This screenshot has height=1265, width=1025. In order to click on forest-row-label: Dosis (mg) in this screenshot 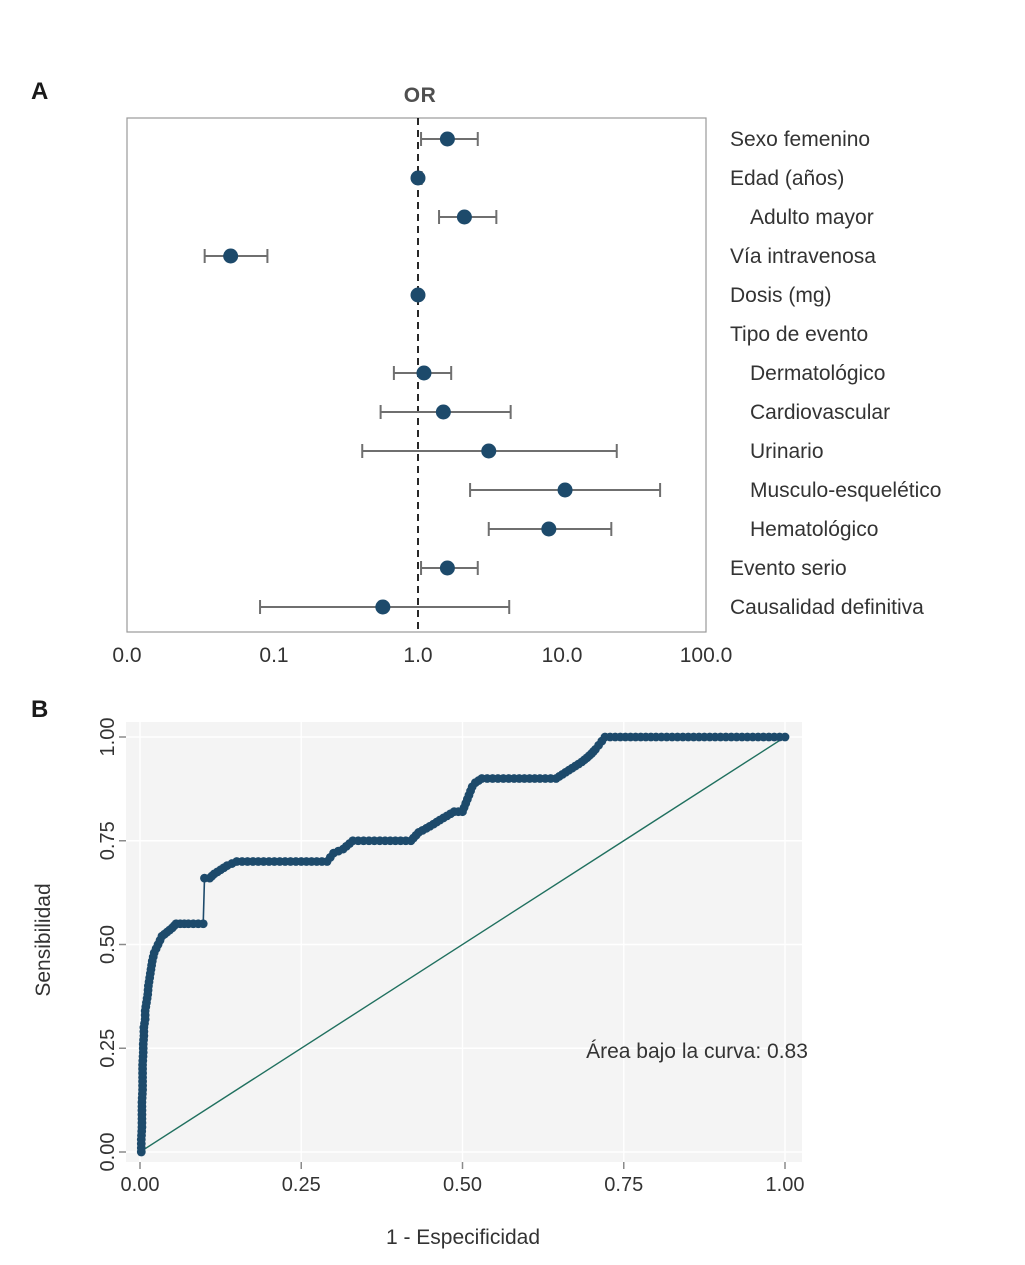, I will do `click(781, 295)`.